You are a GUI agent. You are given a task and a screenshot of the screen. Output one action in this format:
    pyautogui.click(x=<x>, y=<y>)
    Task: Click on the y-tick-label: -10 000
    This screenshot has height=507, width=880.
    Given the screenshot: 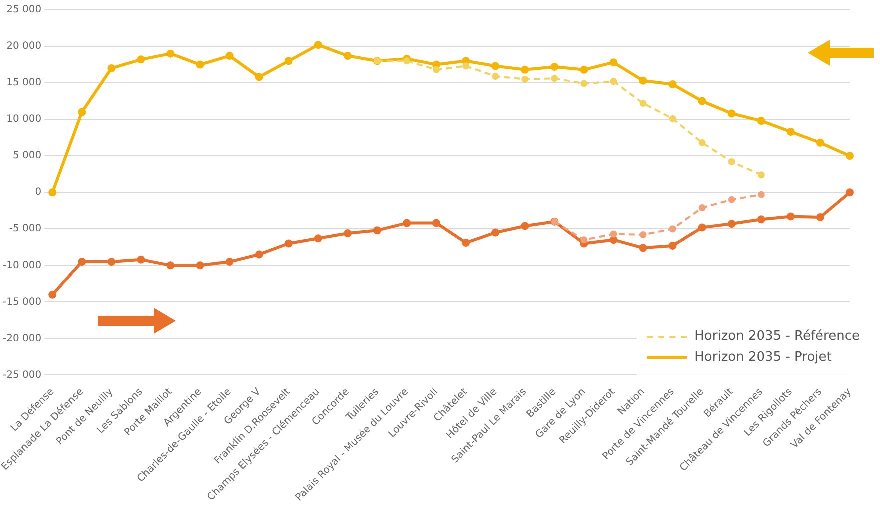 What is the action you would take?
    pyautogui.click(x=22, y=266)
    